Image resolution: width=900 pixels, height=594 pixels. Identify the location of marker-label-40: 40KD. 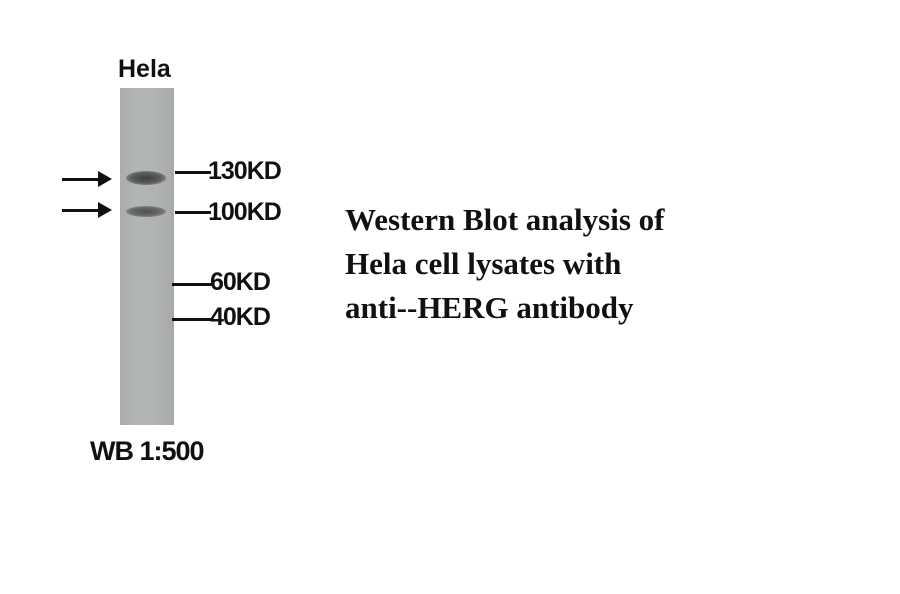
(240, 317).